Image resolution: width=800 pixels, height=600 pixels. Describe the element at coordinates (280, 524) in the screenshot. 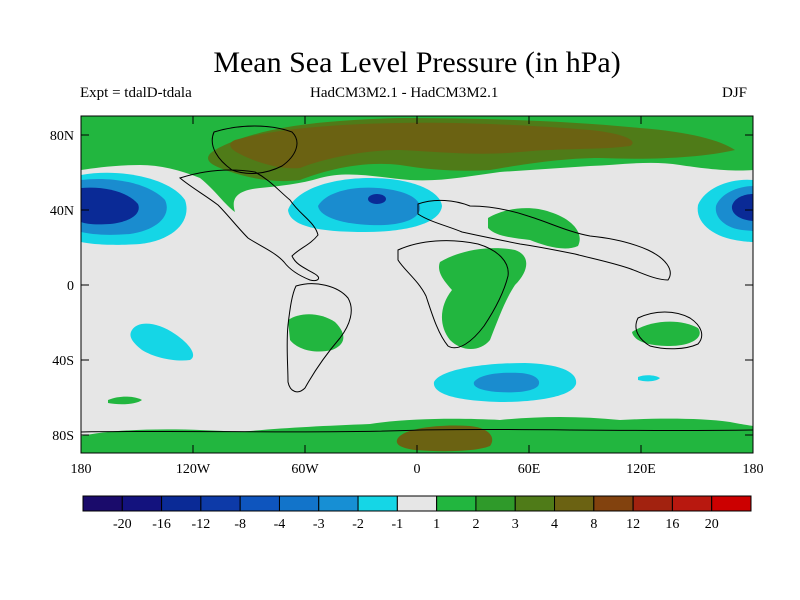

I see `colorbar-label: -4` at that location.